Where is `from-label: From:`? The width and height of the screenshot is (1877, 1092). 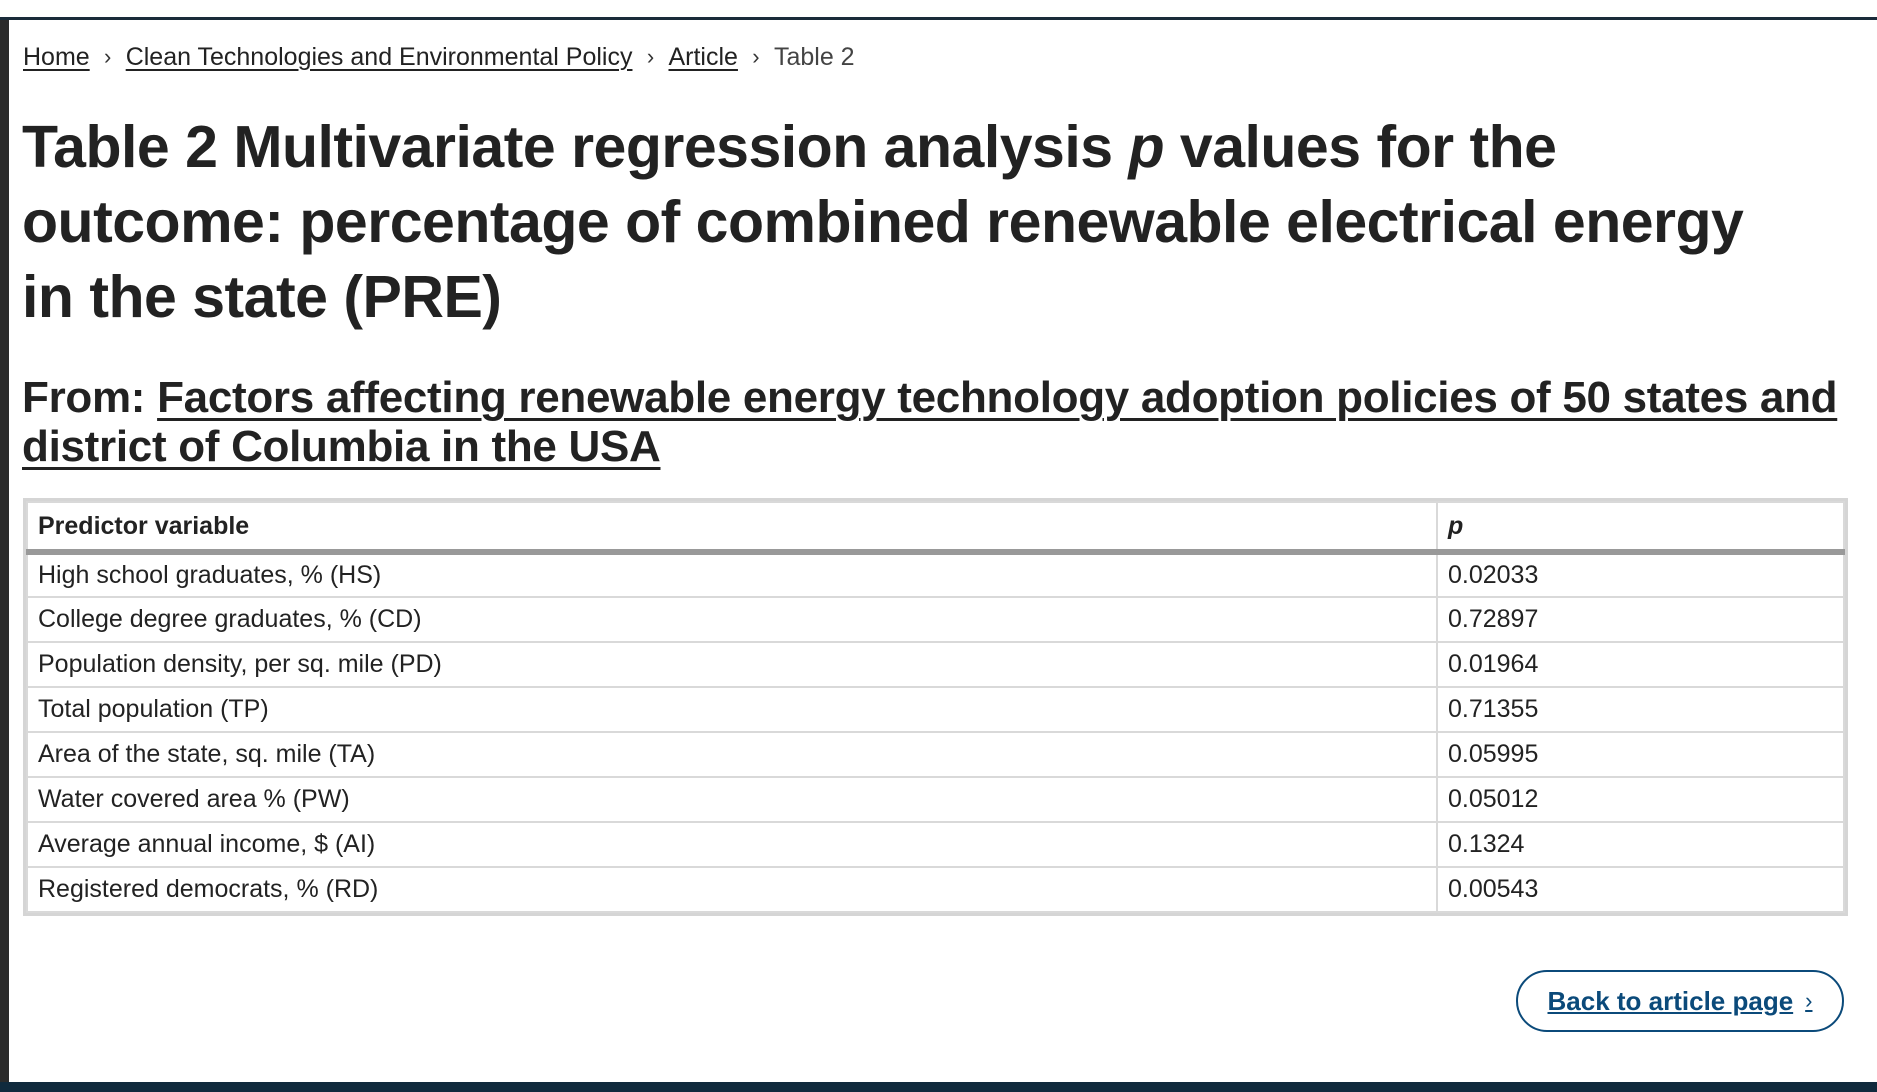
from-label: From: is located at coordinates (90, 397).